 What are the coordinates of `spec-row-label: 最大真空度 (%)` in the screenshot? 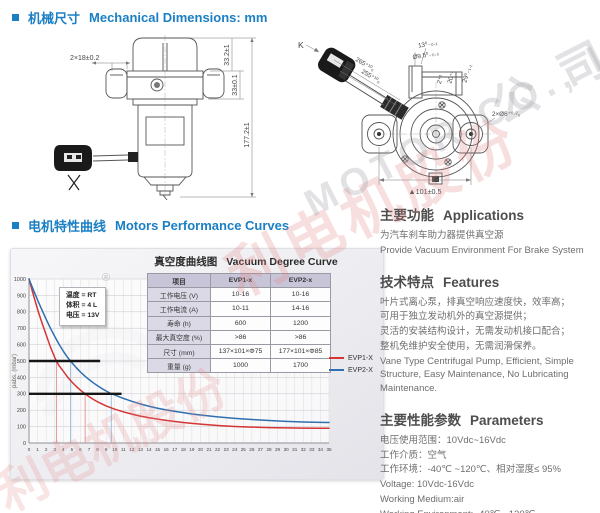 It's located at (179, 337).